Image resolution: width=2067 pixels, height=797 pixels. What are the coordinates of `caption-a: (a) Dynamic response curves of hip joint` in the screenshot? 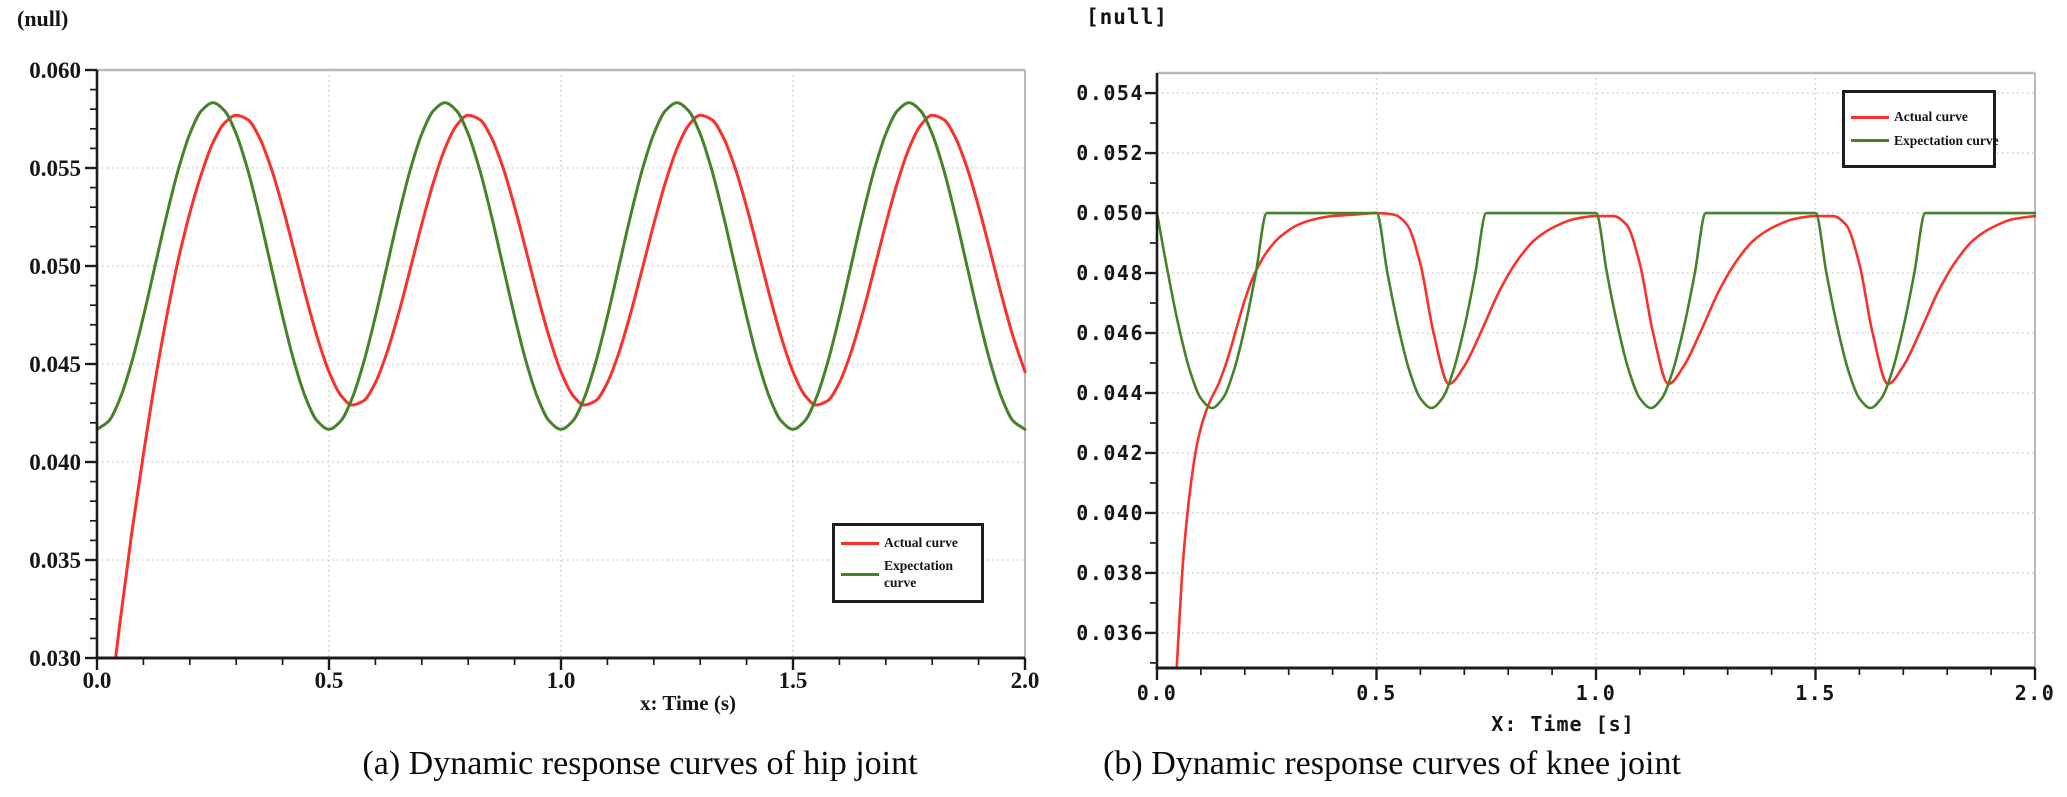 It's located at (640, 763).